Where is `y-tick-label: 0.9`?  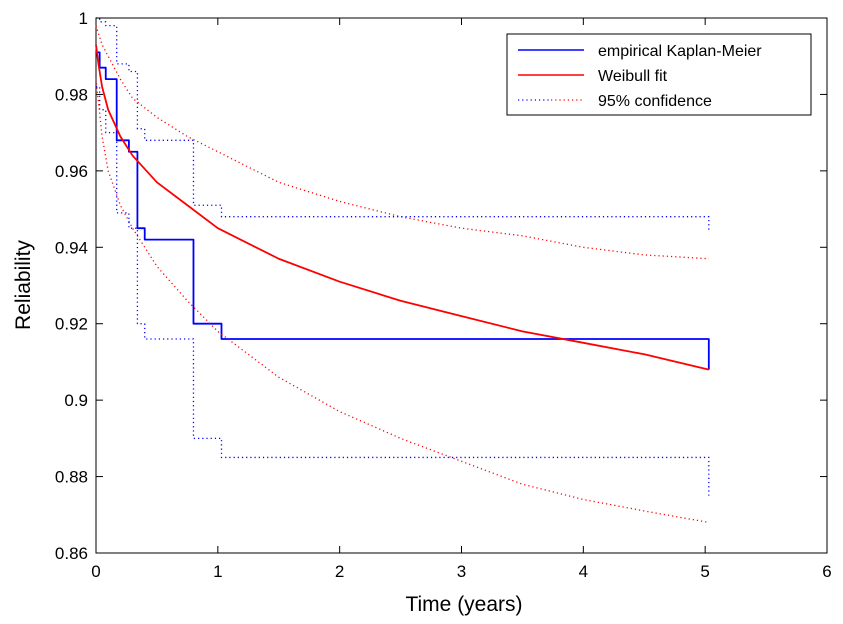
y-tick-label: 0.9 is located at coordinates (76, 400).